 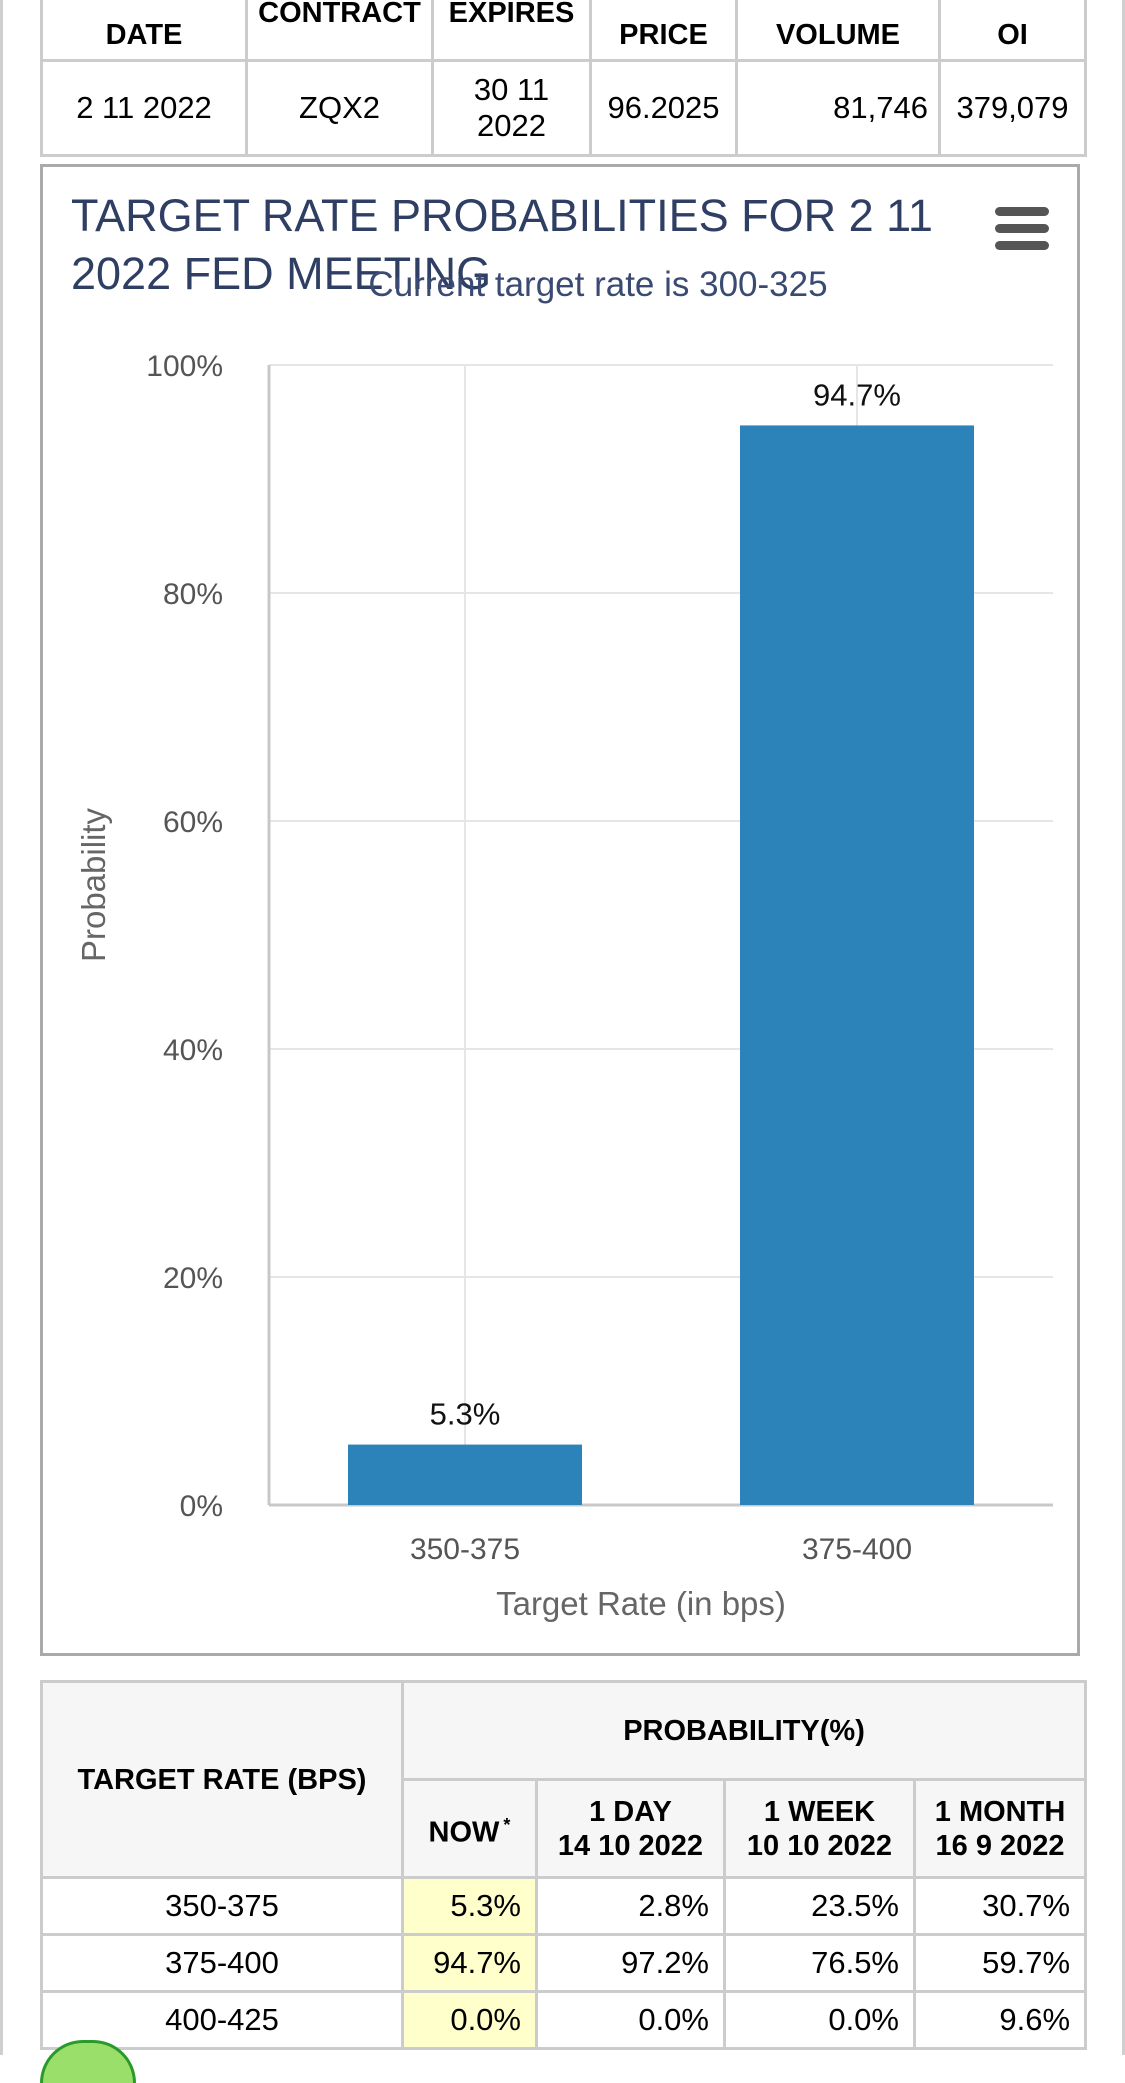 I want to click on cell-week: 0.0%, so click(x=819, y=2020).